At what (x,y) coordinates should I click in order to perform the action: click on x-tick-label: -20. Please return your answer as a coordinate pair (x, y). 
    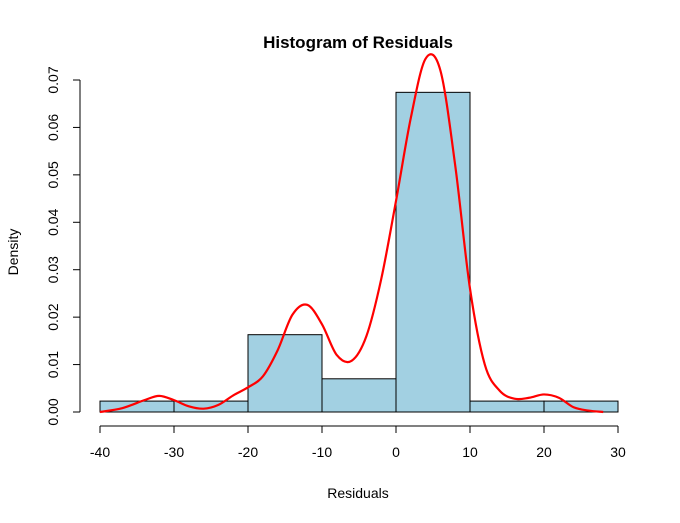
    Looking at the image, I should click on (248, 452).